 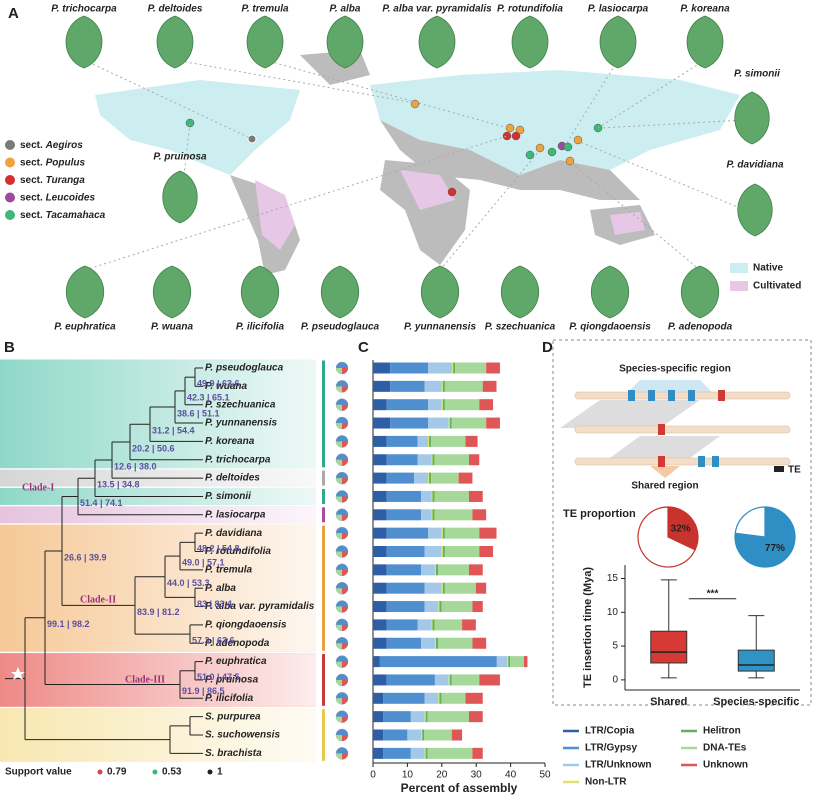 I want to click on support-label: 99.1 | 98.2, so click(x=68, y=624).